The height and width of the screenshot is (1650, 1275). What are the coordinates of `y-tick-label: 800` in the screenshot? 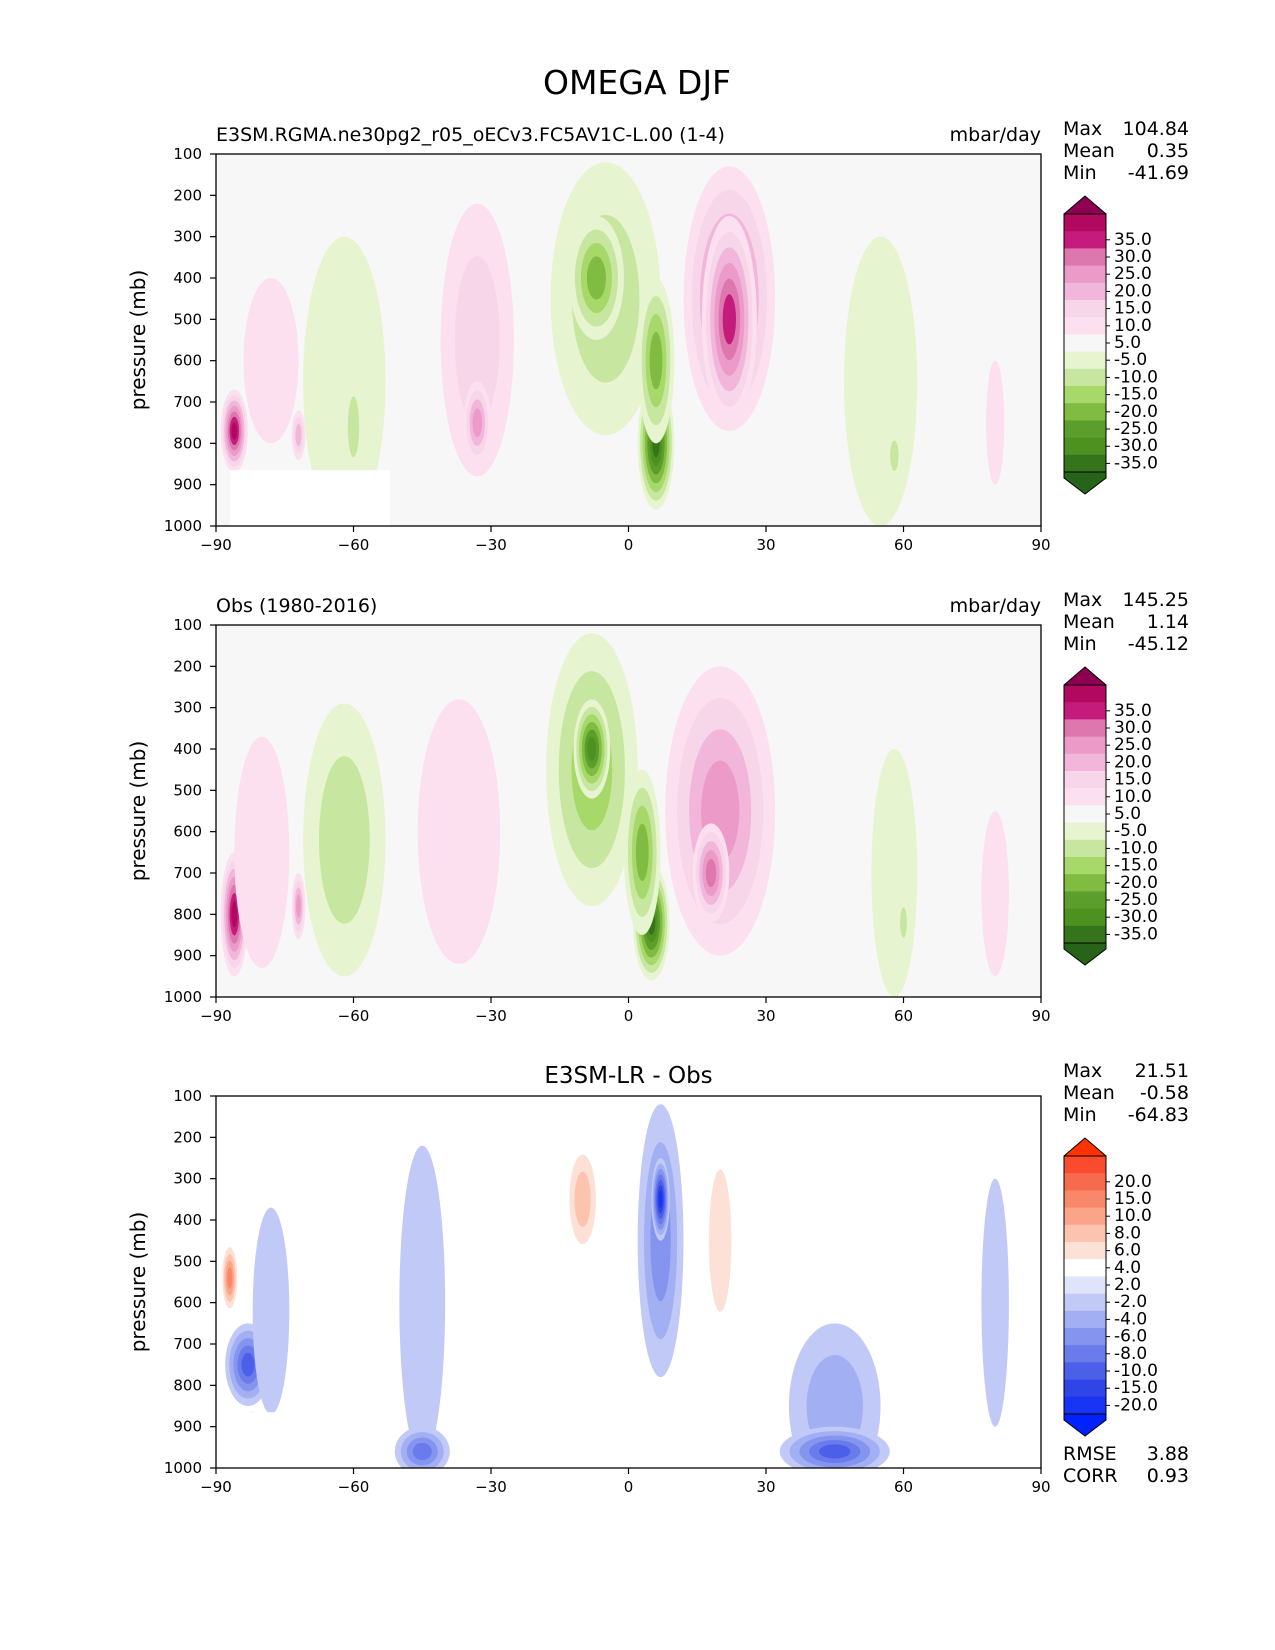 It's located at (187, 914).